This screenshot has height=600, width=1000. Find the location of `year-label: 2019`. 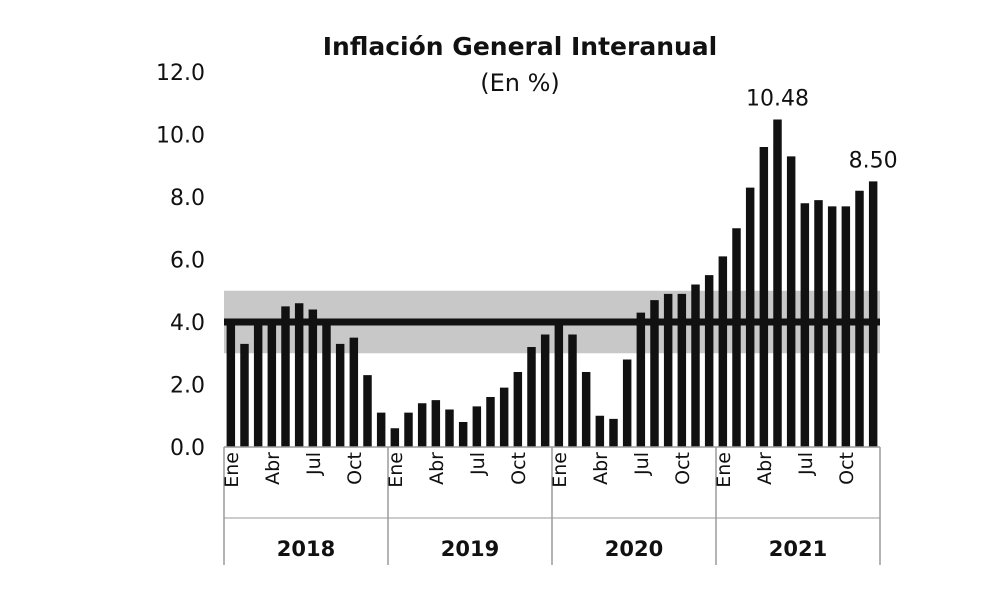

year-label: 2019 is located at coordinates (470, 549).